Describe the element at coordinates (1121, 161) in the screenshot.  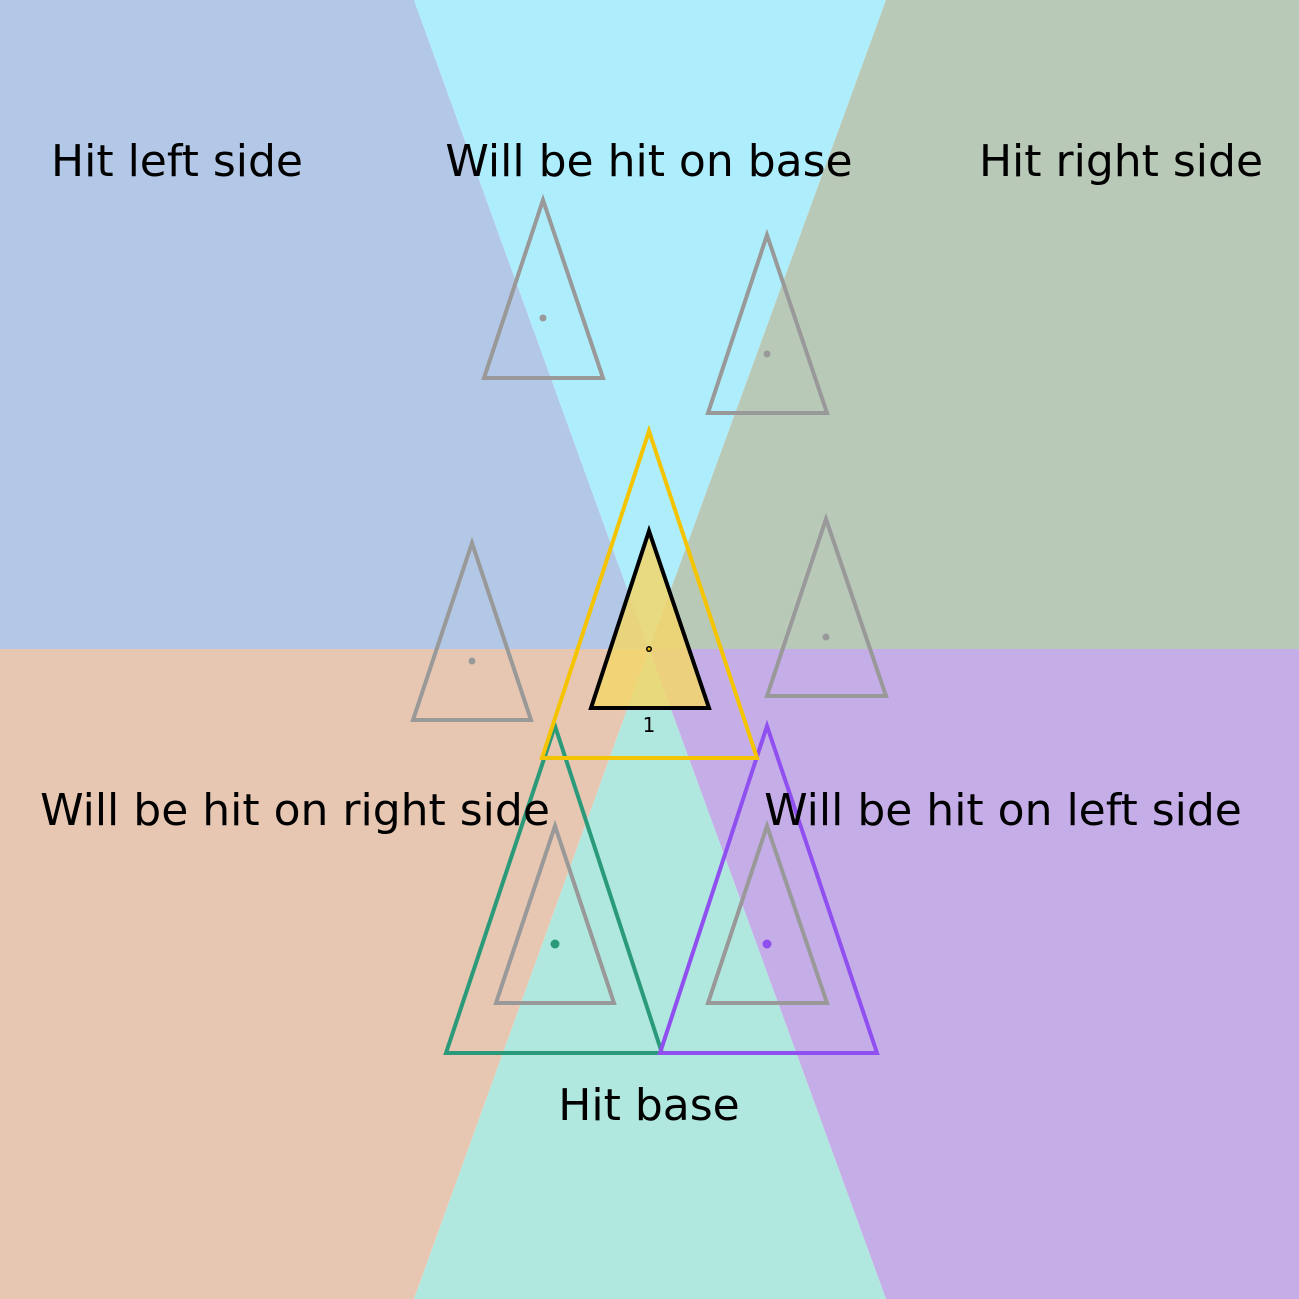
I see `label-hit-right-side: Hit right side` at that location.